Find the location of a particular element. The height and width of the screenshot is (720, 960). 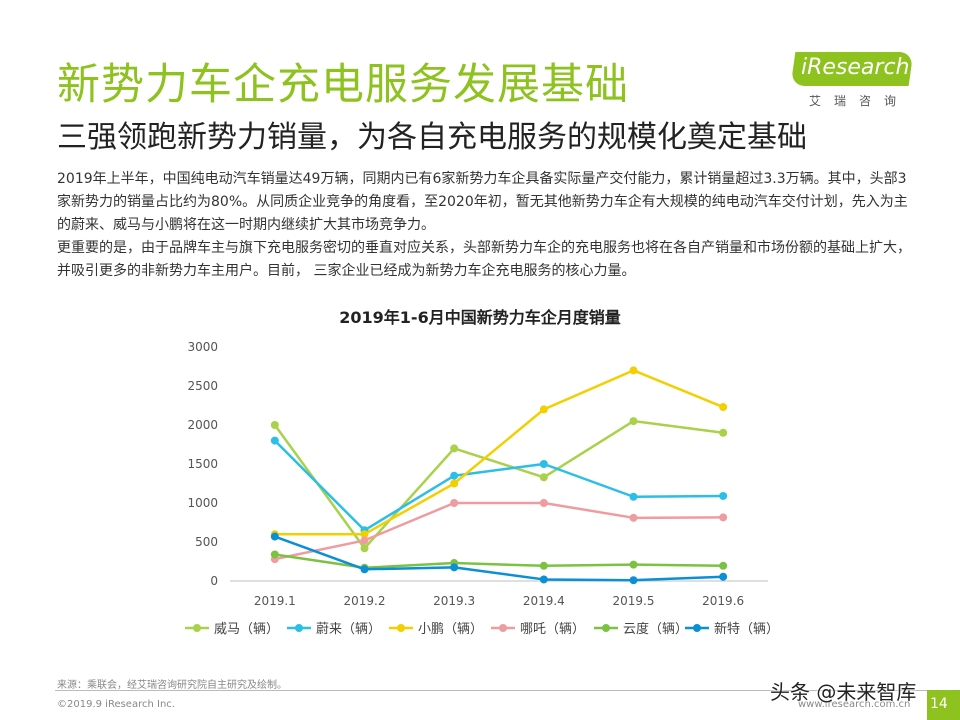

watermark-text: 头条 @未来智库 is located at coordinates (843, 692).